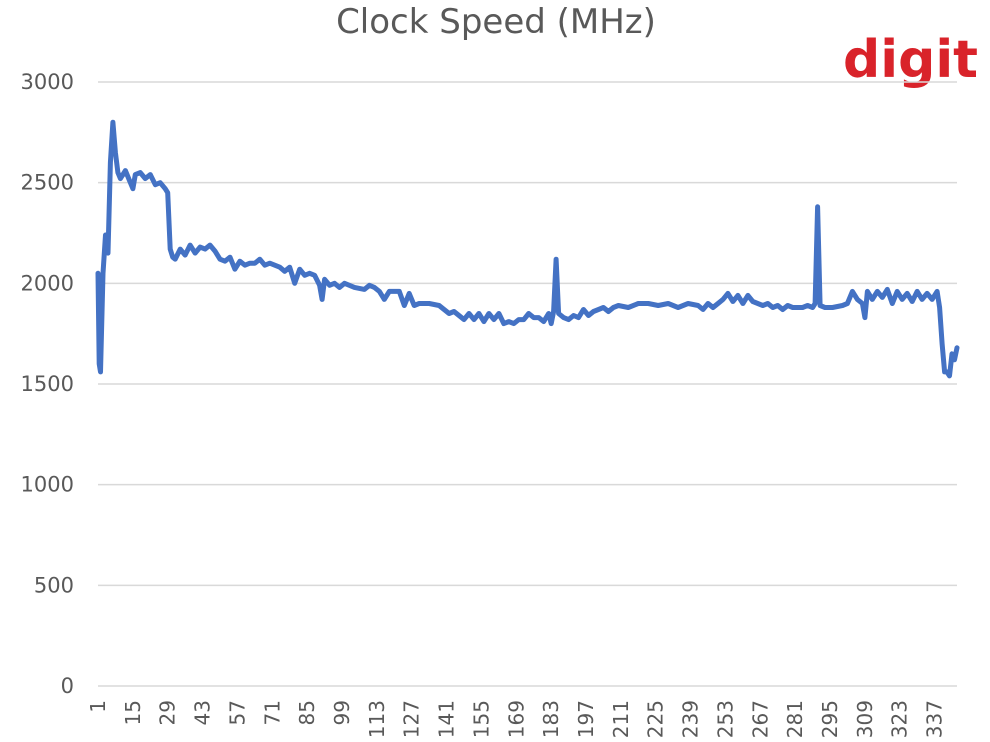 The image size is (990, 742). I want to click on y-tick-label: 2000, so click(47, 283).